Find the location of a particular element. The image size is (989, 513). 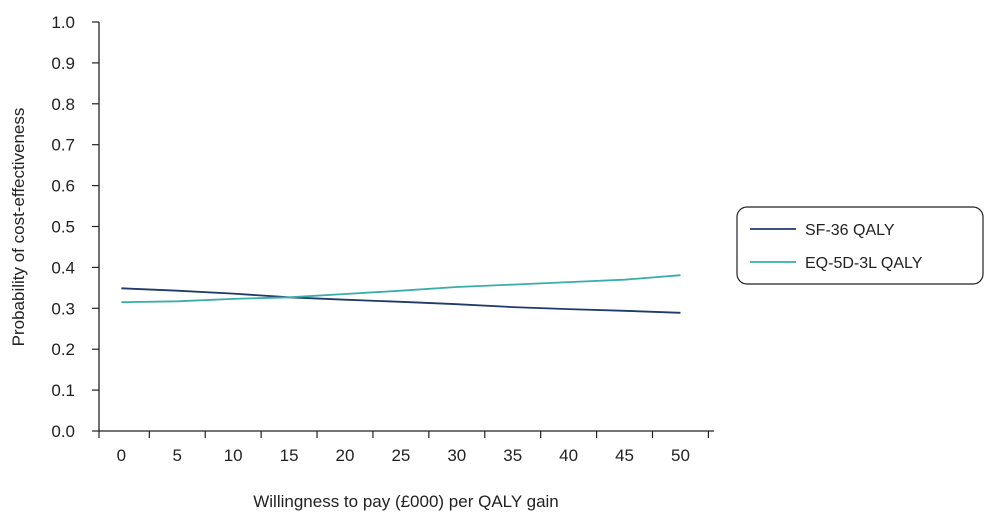

y-tick-label: 0.7 is located at coordinates (63, 145).